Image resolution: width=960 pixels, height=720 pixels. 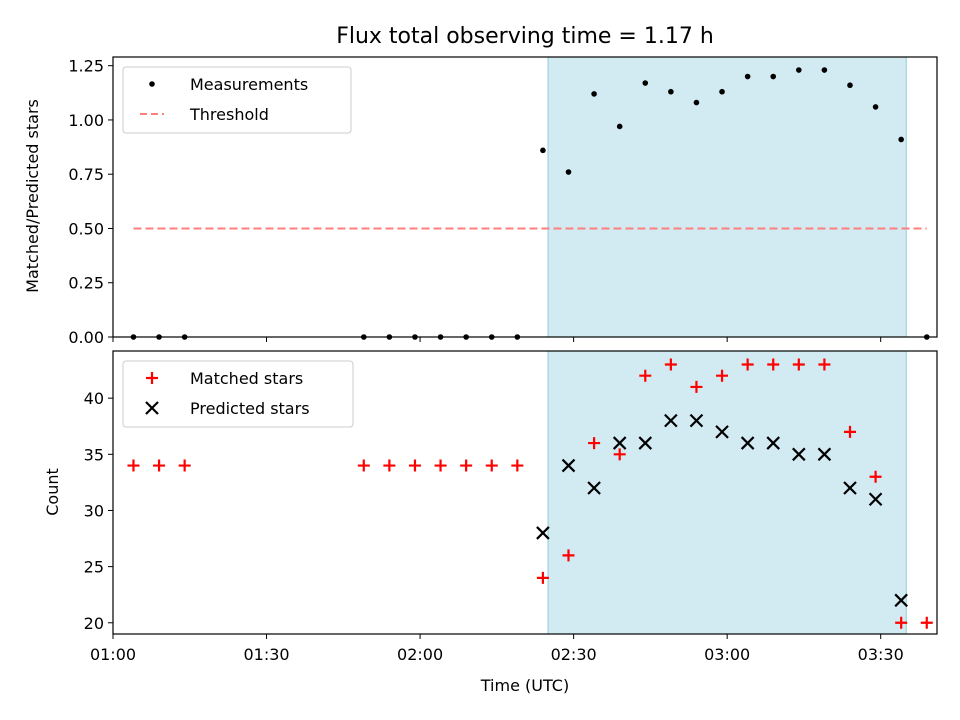 I want to click on x-axis-label: Time (UTC), so click(x=524, y=685).